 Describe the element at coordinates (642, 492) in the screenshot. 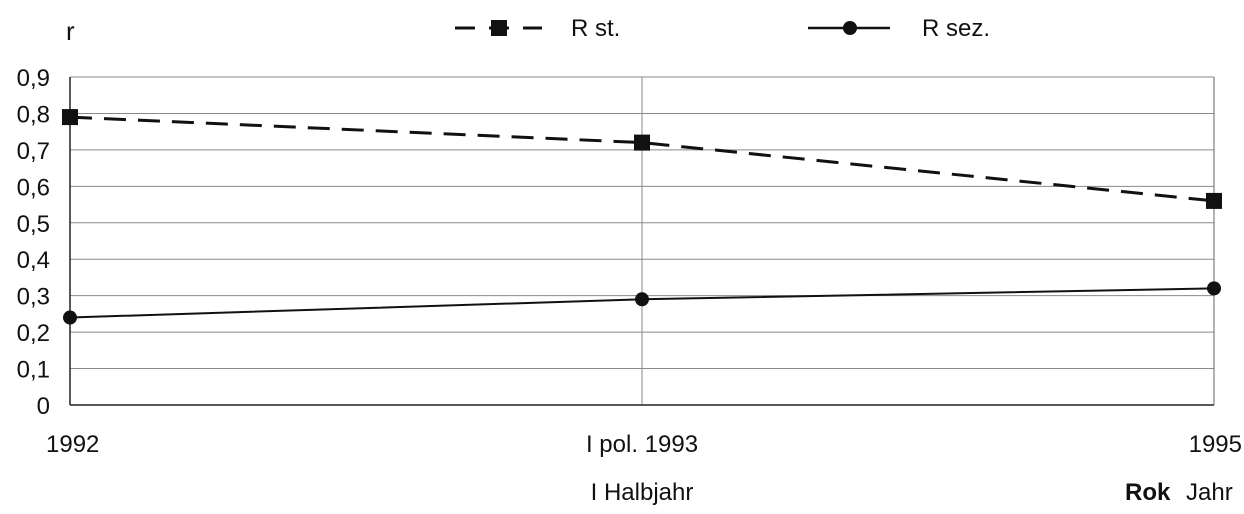

I see `x-axis-sublabel: I Halbjahr` at that location.